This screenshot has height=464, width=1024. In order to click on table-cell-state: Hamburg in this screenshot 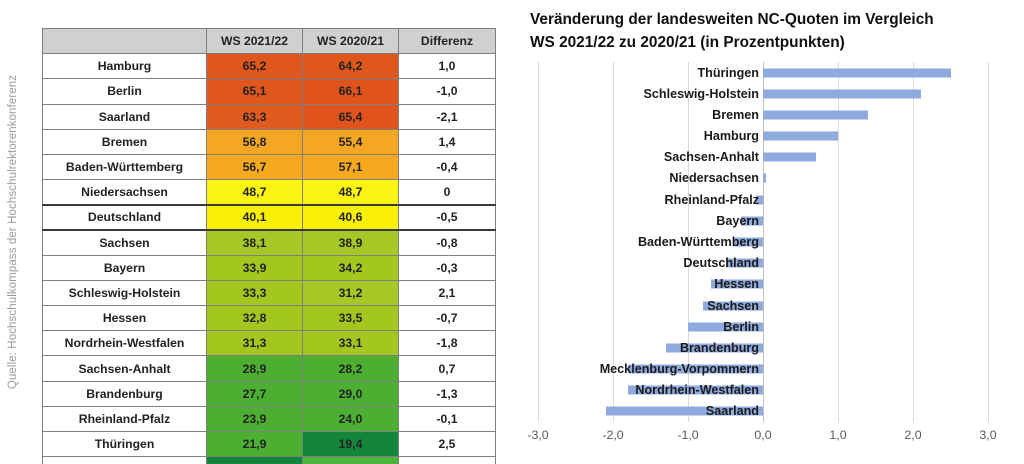, I will do `click(124, 66)`.